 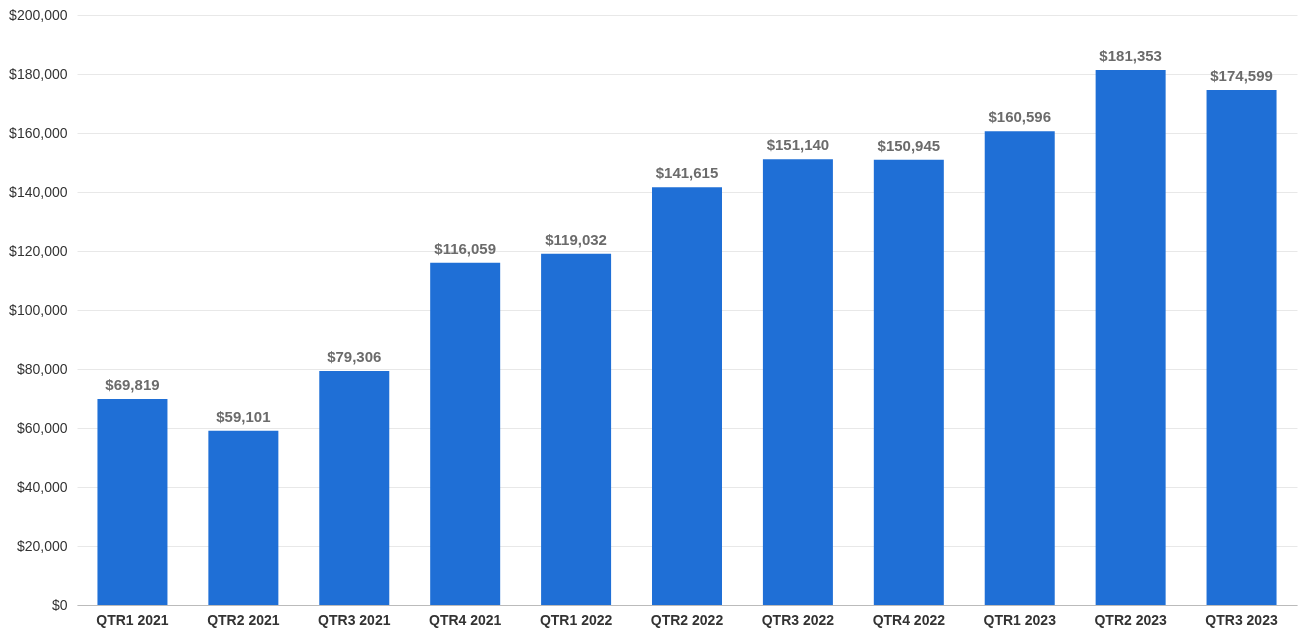 What do you see at coordinates (59, 604) in the screenshot?
I see `y-tick-label: $0` at bounding box center [59, 604].